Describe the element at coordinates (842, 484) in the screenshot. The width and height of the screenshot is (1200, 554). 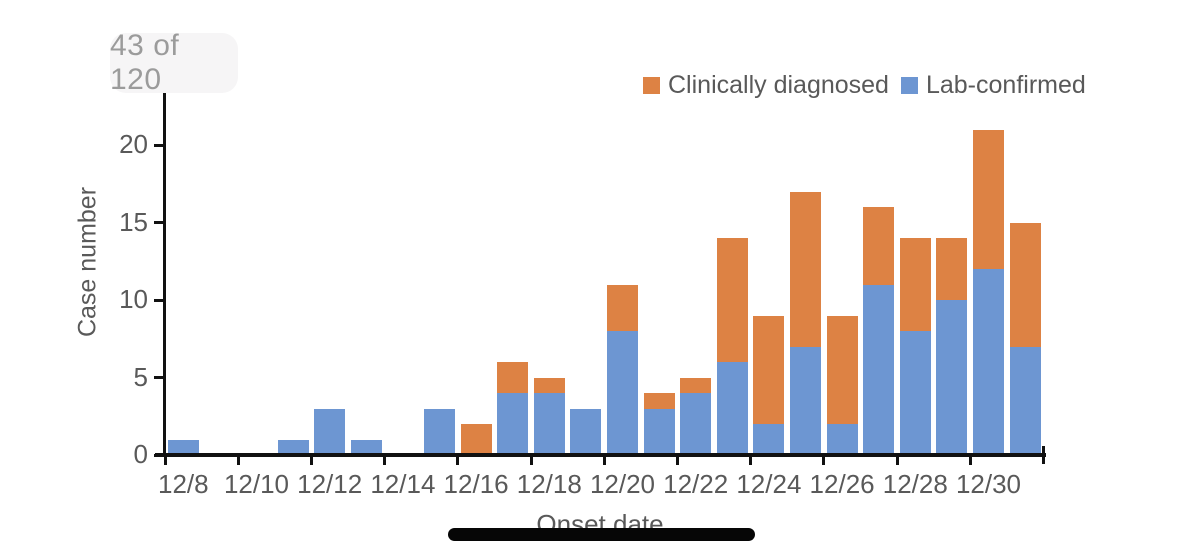
I see `x-tick-label: 12/26` at that location.